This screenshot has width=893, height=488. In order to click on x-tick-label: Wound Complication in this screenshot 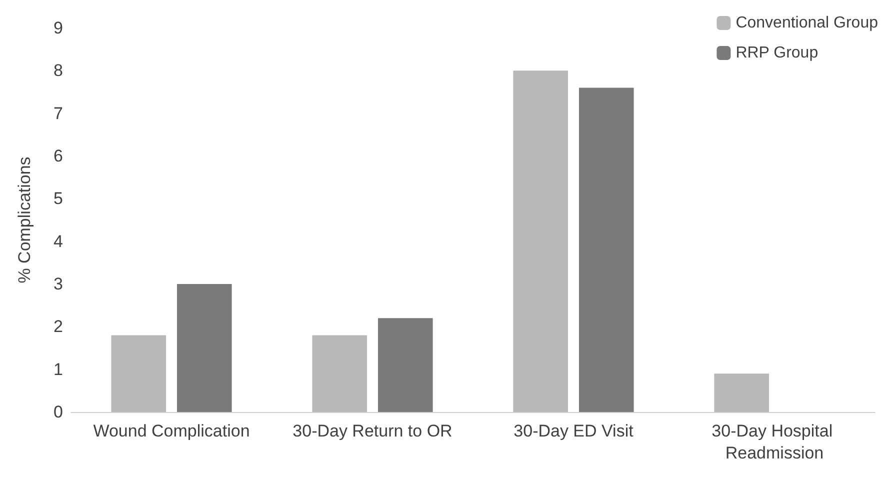, I will do `click(171, 431)`.